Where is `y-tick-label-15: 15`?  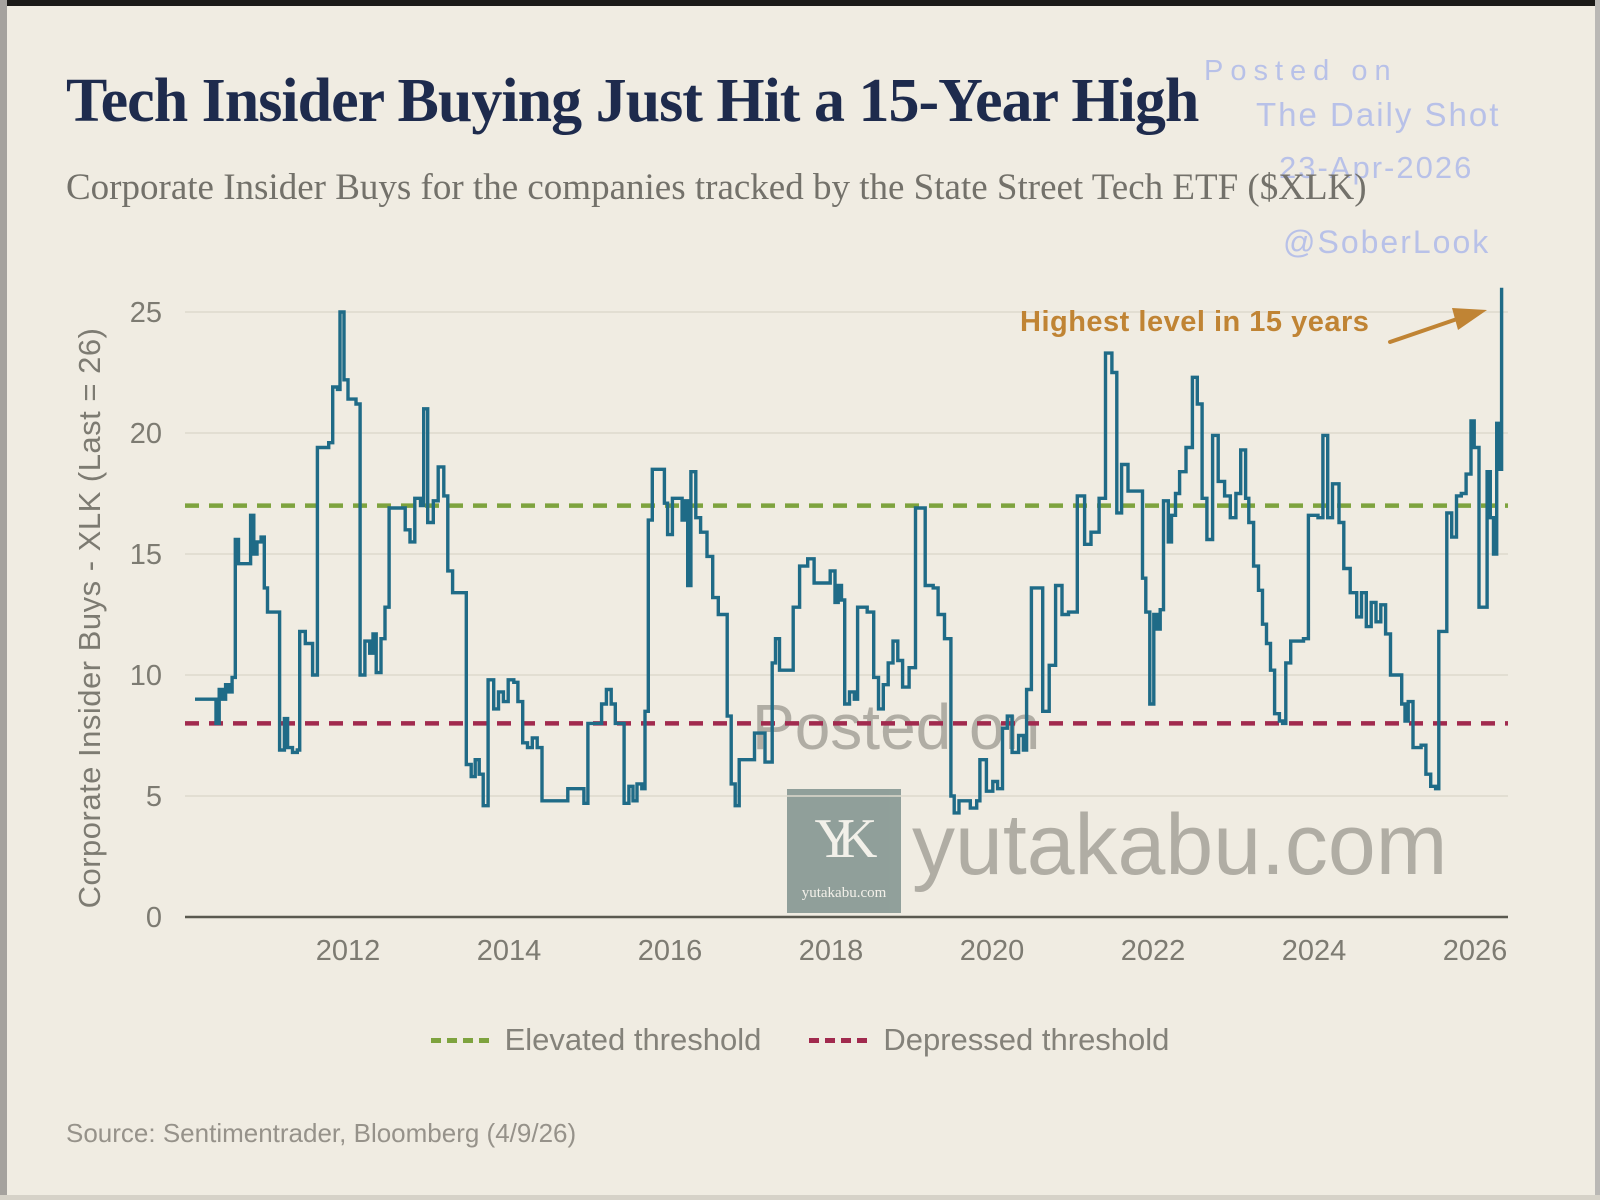 y-tick-label-15: 15 is located at coordinates (146, 555).